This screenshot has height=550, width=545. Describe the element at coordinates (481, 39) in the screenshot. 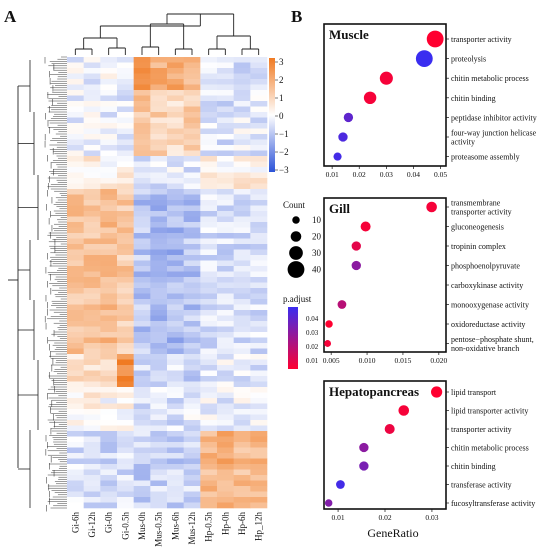

I see `term-label: transporter activity` at that location.